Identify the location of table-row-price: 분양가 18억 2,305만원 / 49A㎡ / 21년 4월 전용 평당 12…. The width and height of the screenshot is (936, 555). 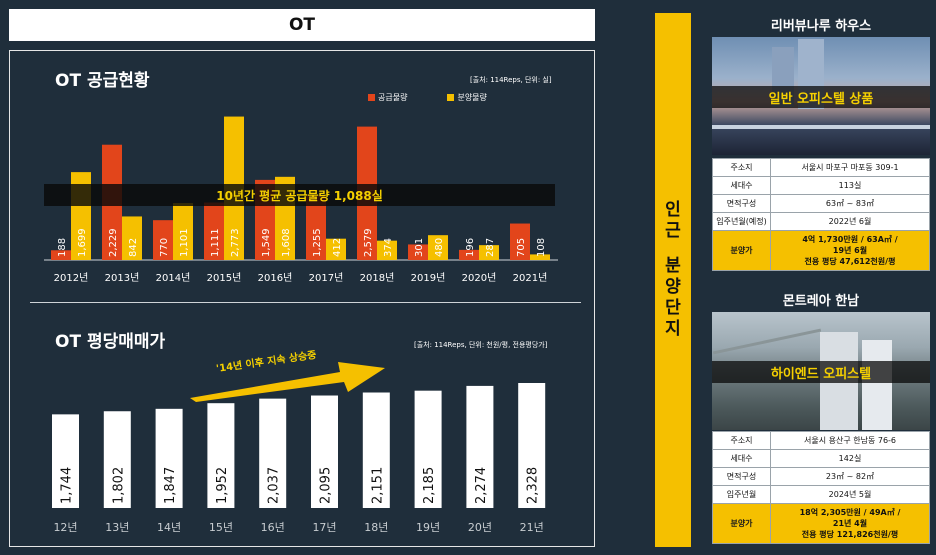
(821, 523).